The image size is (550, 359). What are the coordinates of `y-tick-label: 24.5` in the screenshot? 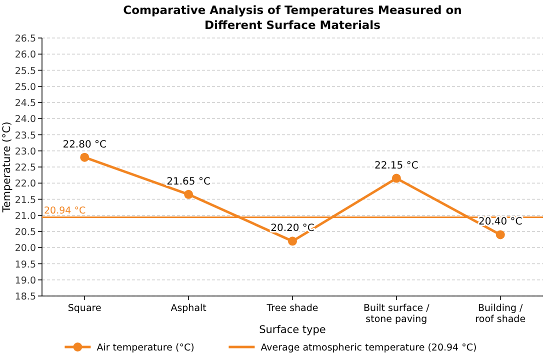 It's located at (25, 103).